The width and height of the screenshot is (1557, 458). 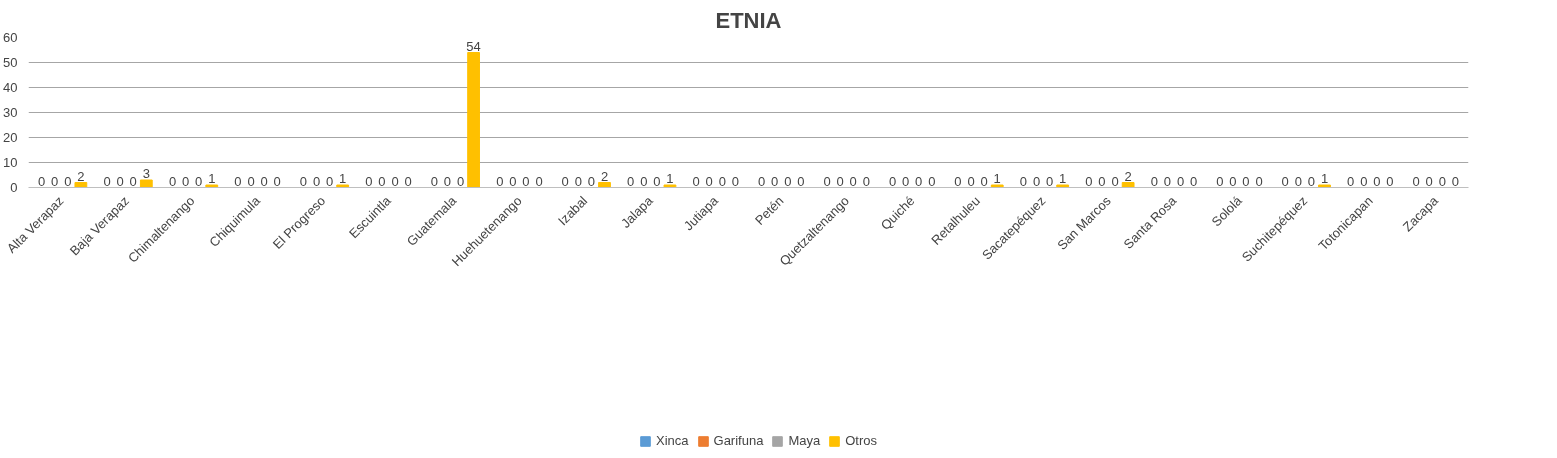 What do you see at coordinates (10, 87) in the screenshot?
I see `y-tick-label: 40` at bounding box center [10, 87].